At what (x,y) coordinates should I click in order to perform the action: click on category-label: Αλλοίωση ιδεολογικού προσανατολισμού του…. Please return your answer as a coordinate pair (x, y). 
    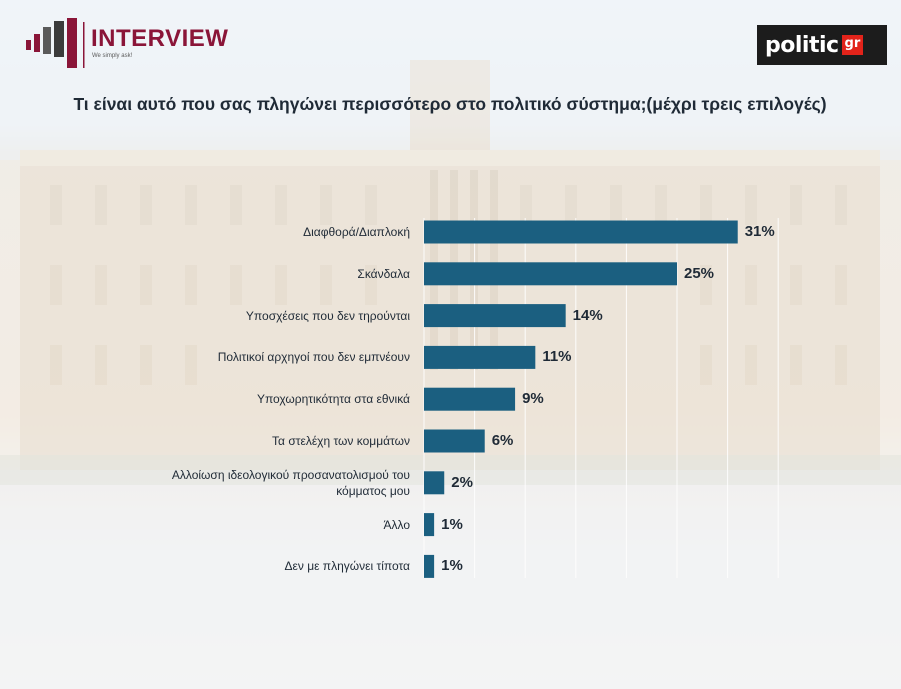
    Looking at the image, I should click on (290, 482).